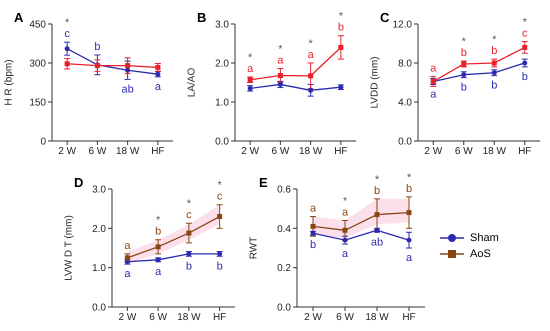  I want to click on y-axis-title: RWT, so click(254, 248).